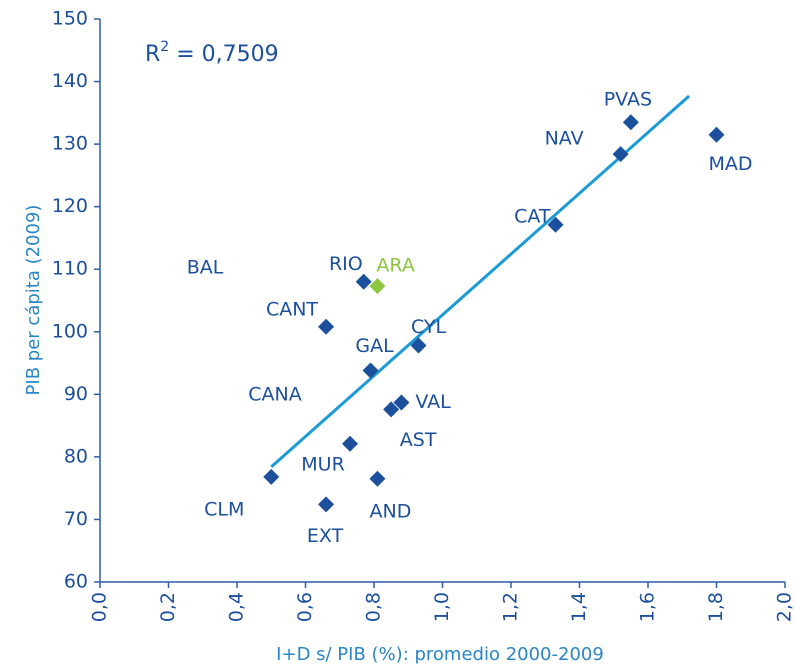 This screenshot has height=668, width=796. What do you see at coordinates (168, 607) in the screenshot?
I see `x-tick-label: 0,2` at bounding box center [168, 607].